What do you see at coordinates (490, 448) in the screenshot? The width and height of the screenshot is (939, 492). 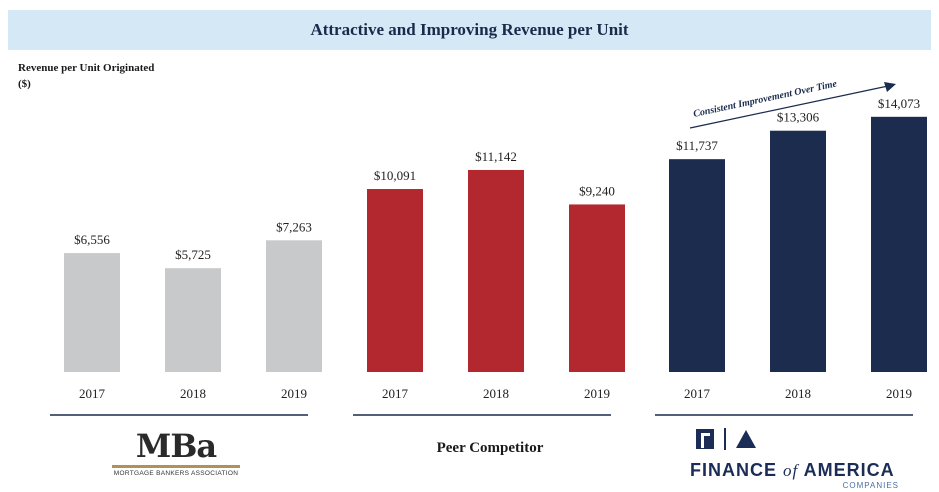 I see `peer-competitor-label: Peer Competitor` at bounding box center [490, 448].